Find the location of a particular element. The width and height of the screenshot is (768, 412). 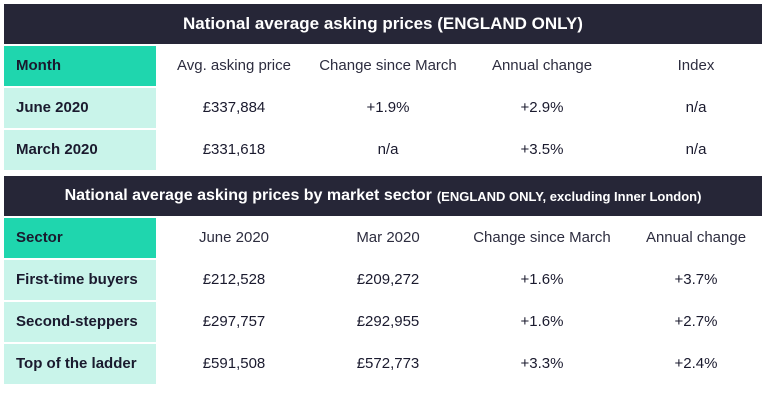

cell: £292,955 is located at coordinates (388, 322).